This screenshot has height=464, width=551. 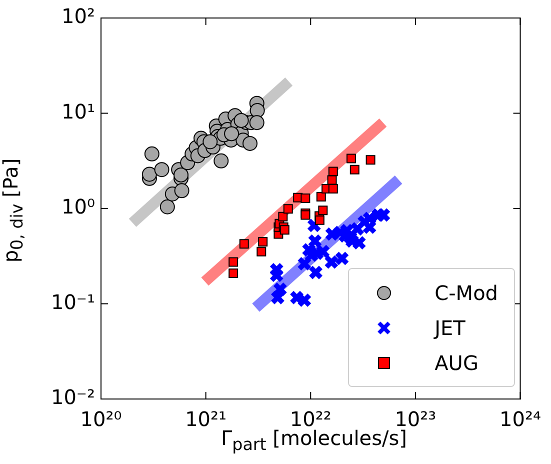 I want to click on y-tick-label: 10⁰, so click(x=78, y=206).